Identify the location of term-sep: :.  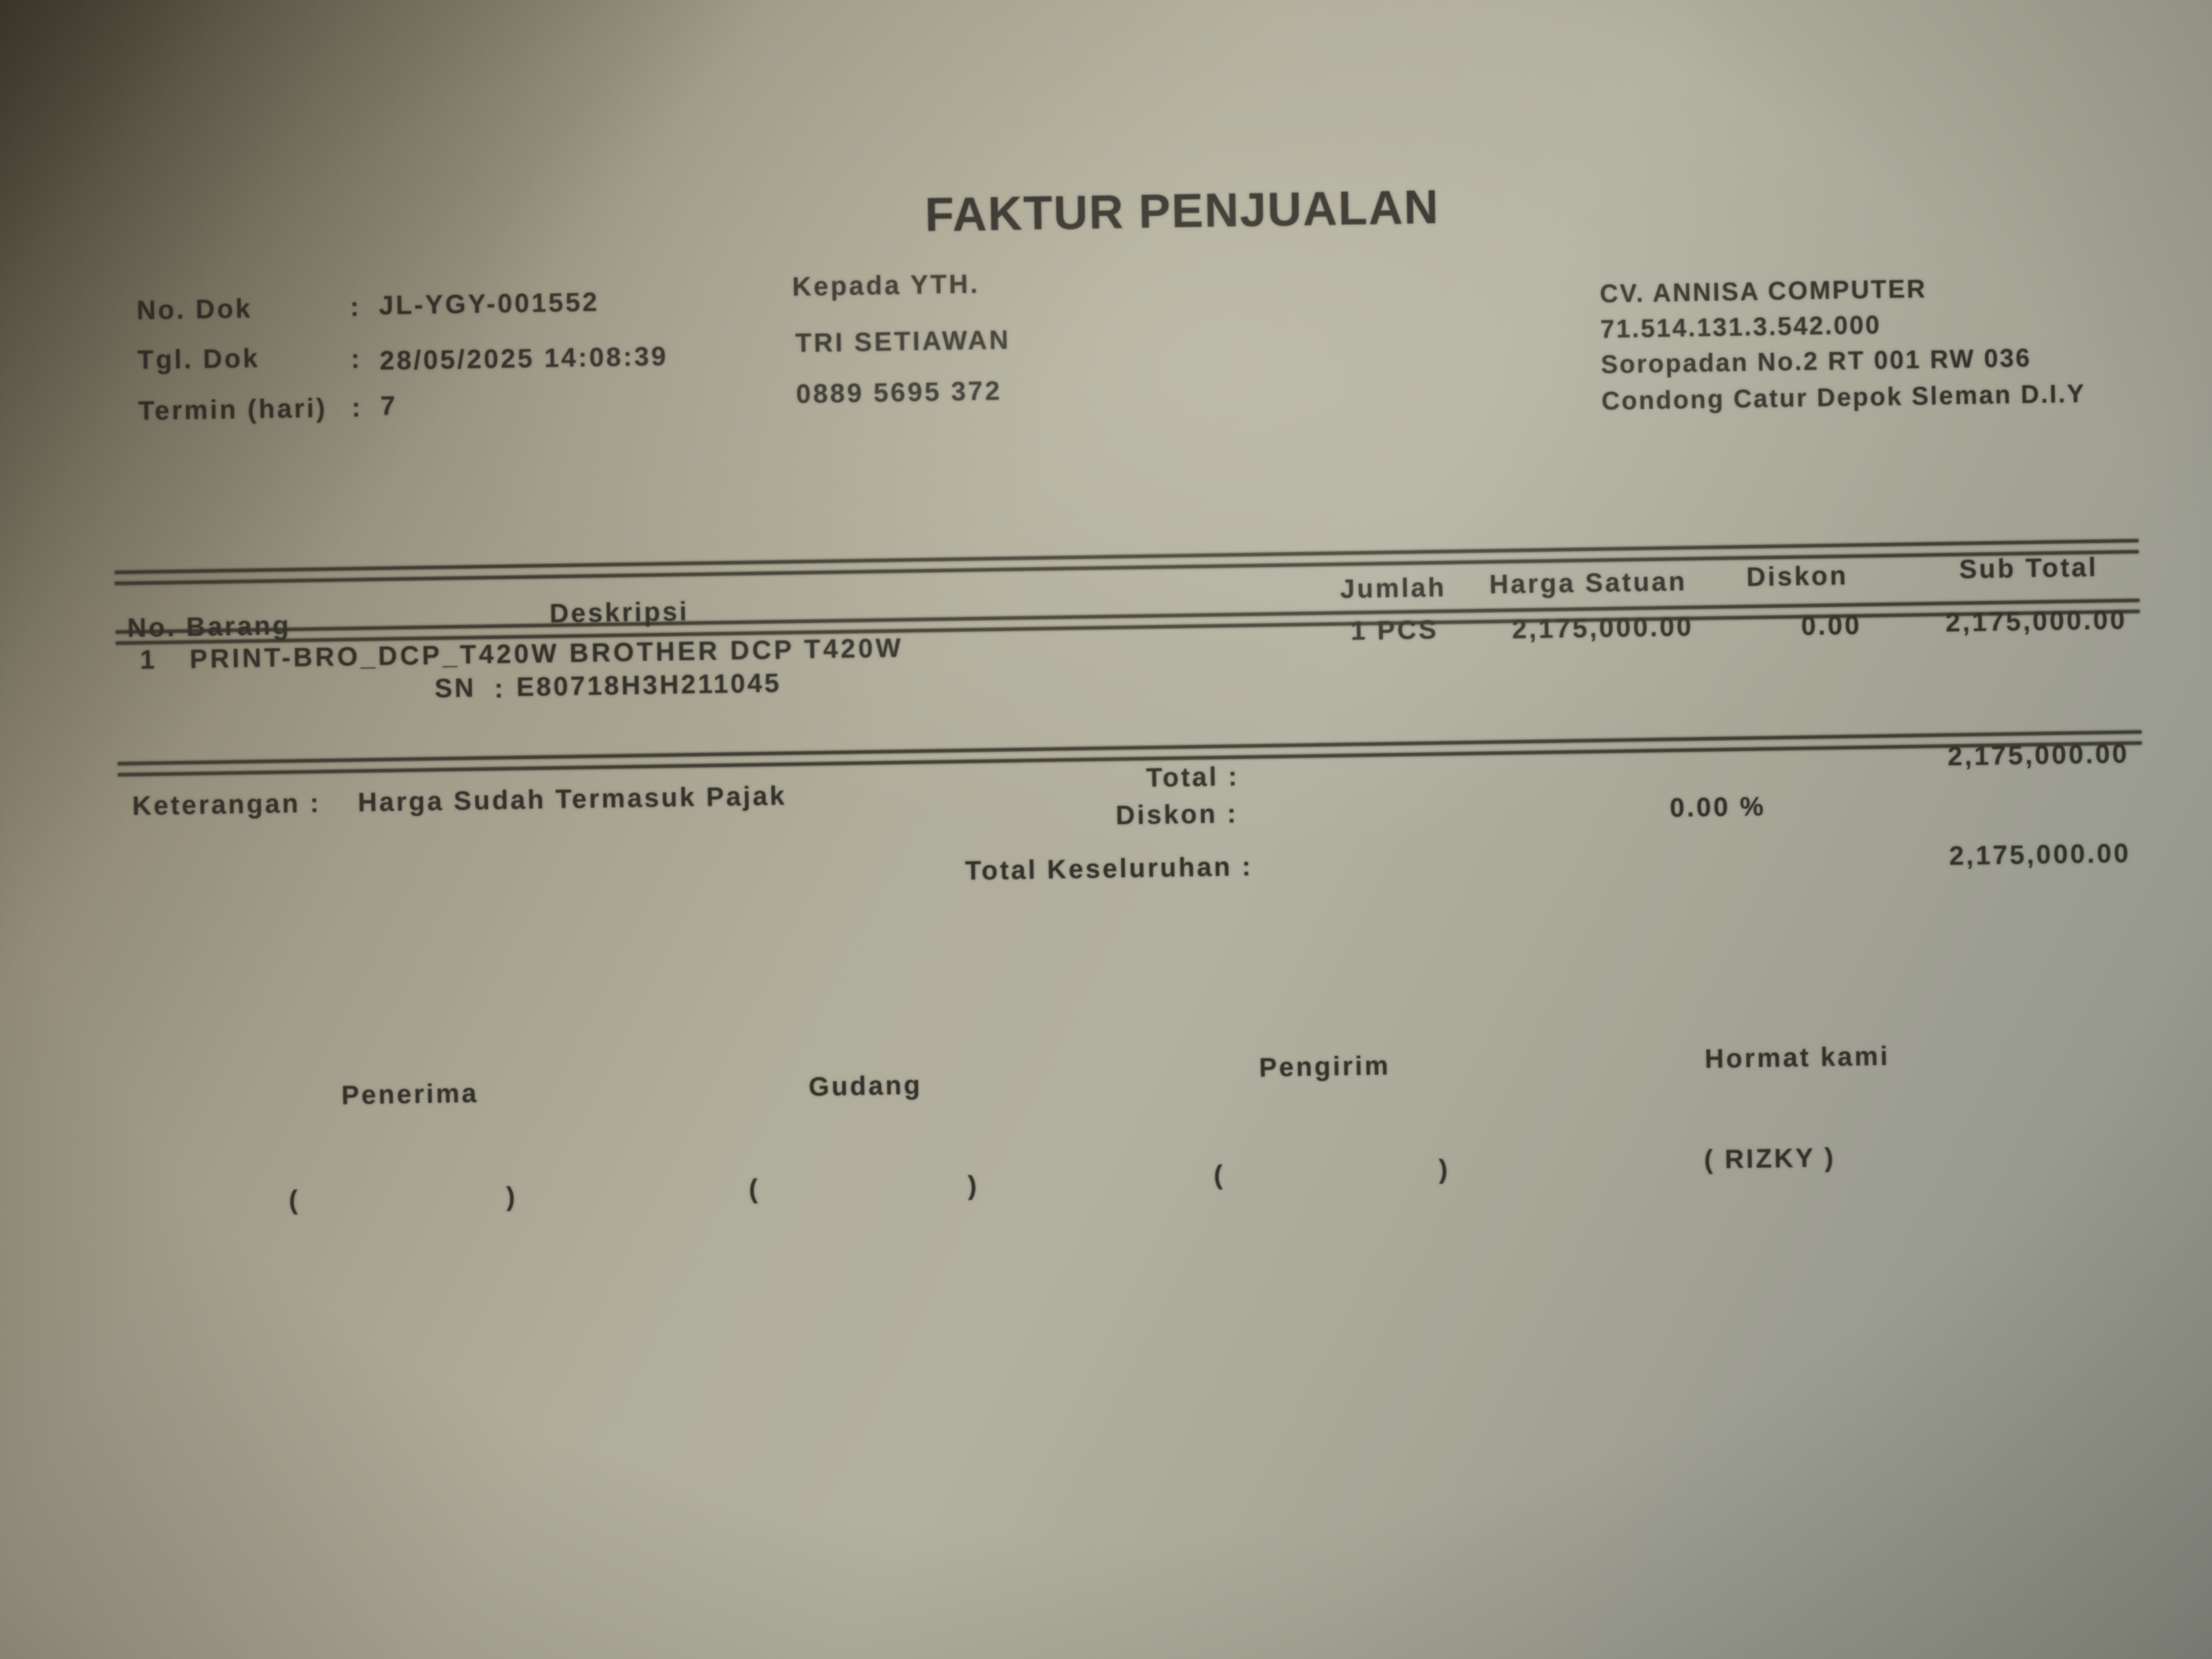
(357, 408).